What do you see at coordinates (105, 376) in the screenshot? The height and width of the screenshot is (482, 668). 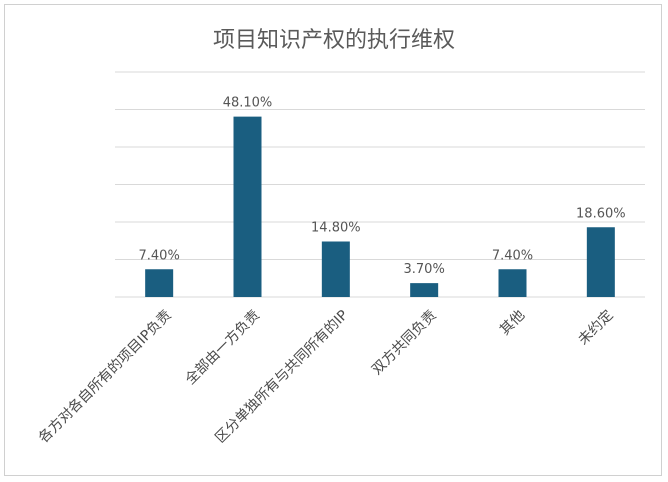 I see `category-label-0: 各方对各自所有的项目IP负责` at bounding box center [105, 376].